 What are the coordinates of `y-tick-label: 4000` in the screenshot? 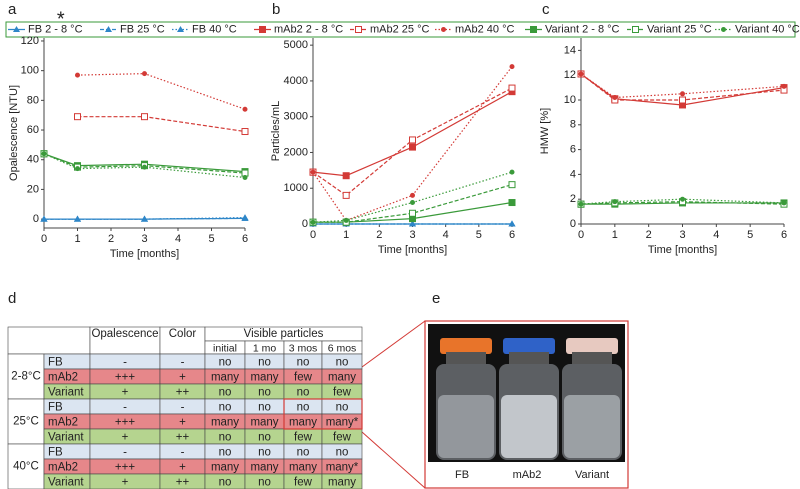 It's located at (296, 81).